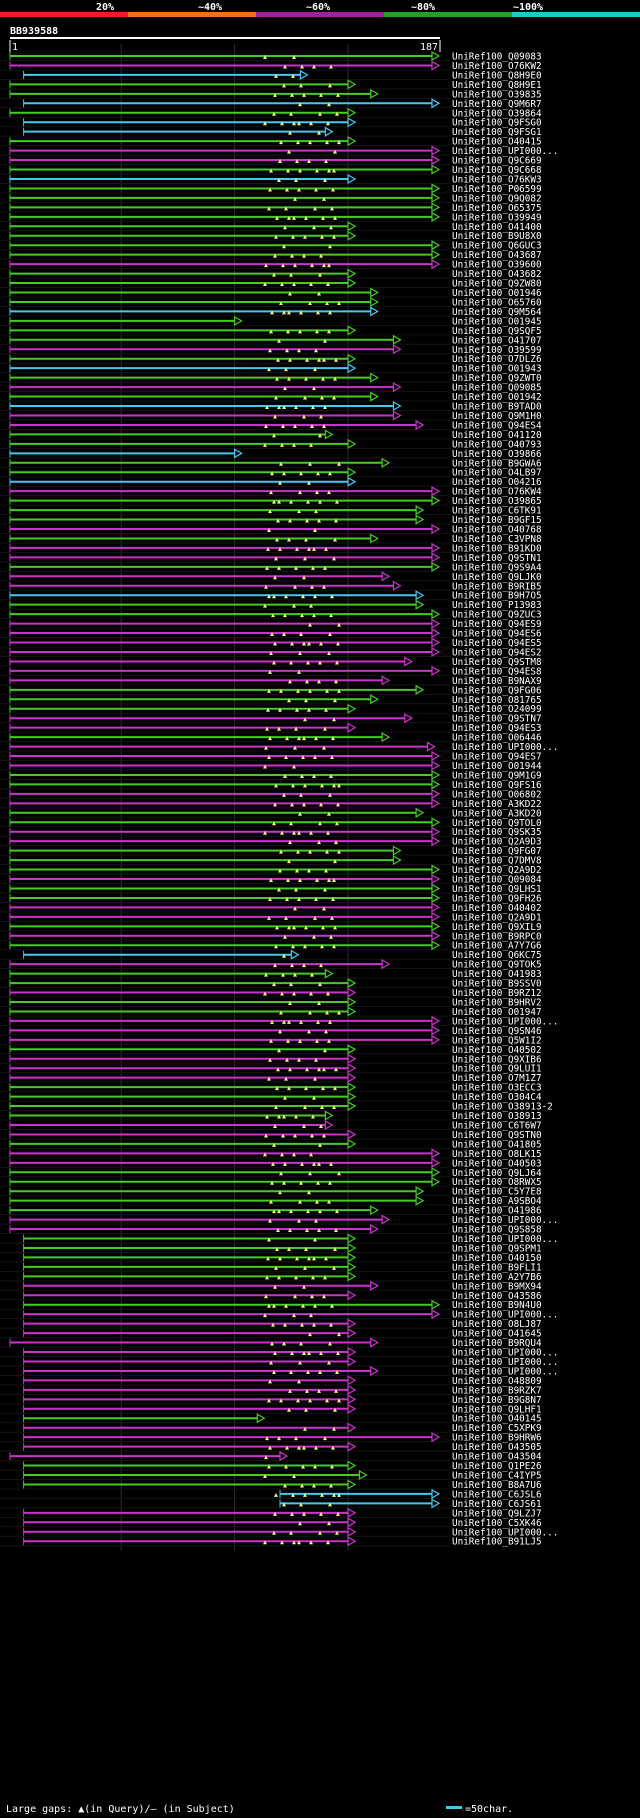 Image resolution: width=640 pixels, height=1818 pixels. Describe the element at coordinates (271, 1286) in the screenshot. I see `hit-row: UniRef100_B9MX94` at that location.